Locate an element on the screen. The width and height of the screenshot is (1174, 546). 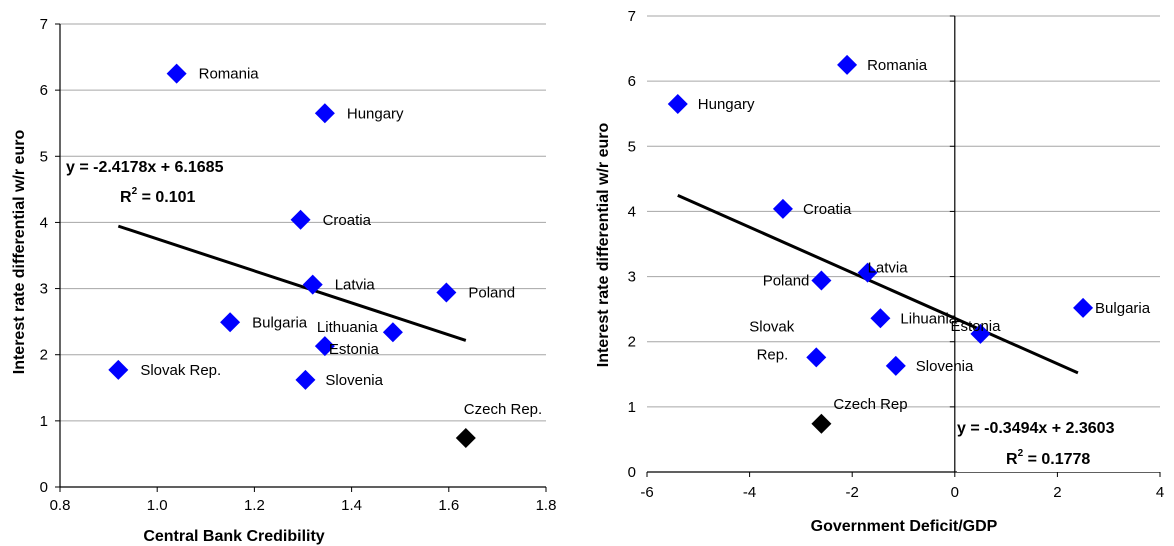
left-x-axis-title: Central Bank Credibility is located at coordinates (233, 536).